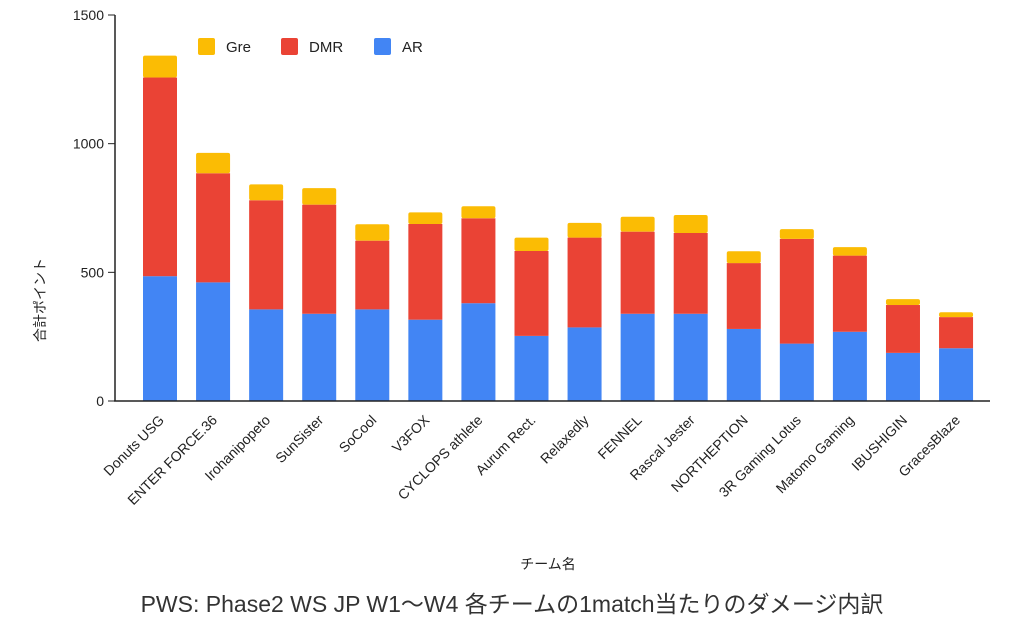 Image resolution: width=1024 pixels, height=639 pixels. I want to click on x-tick-label: Relaxedly, so click(564, 439).